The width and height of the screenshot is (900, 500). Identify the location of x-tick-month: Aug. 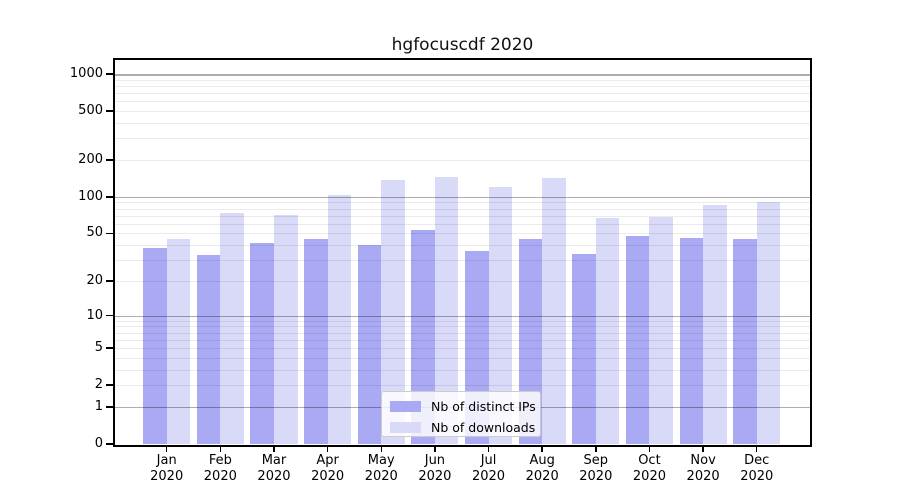
(542, 460).